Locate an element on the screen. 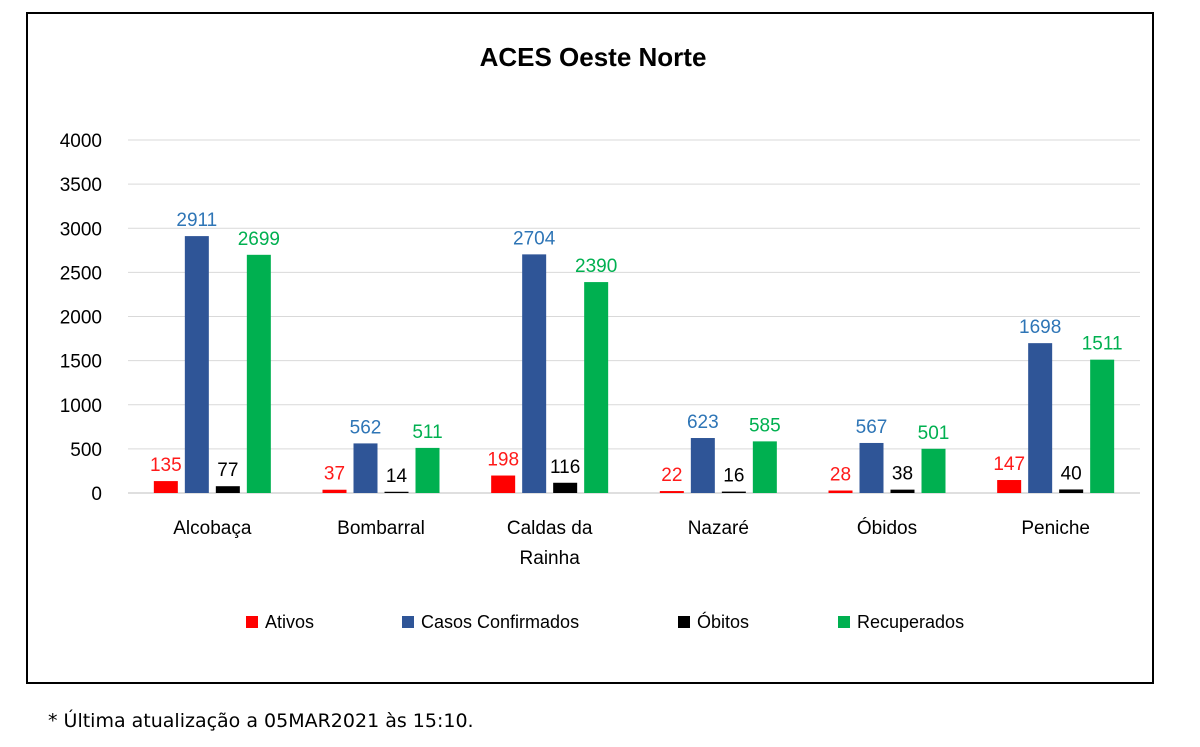 The height and width of the screenshot is (747, 1200). data-label: 14 is located at coordinates (397, 476).